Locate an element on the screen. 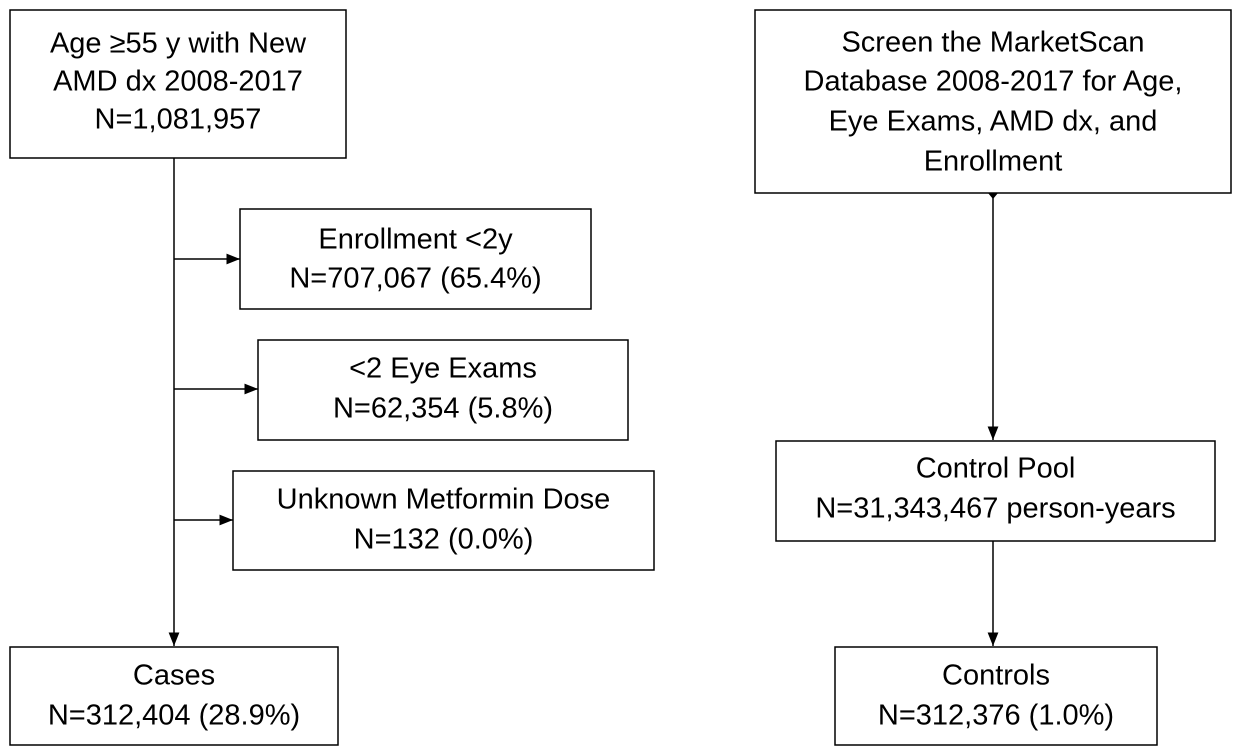  box-text: N=132 (0.0%) is located at coordinates (444, 540).